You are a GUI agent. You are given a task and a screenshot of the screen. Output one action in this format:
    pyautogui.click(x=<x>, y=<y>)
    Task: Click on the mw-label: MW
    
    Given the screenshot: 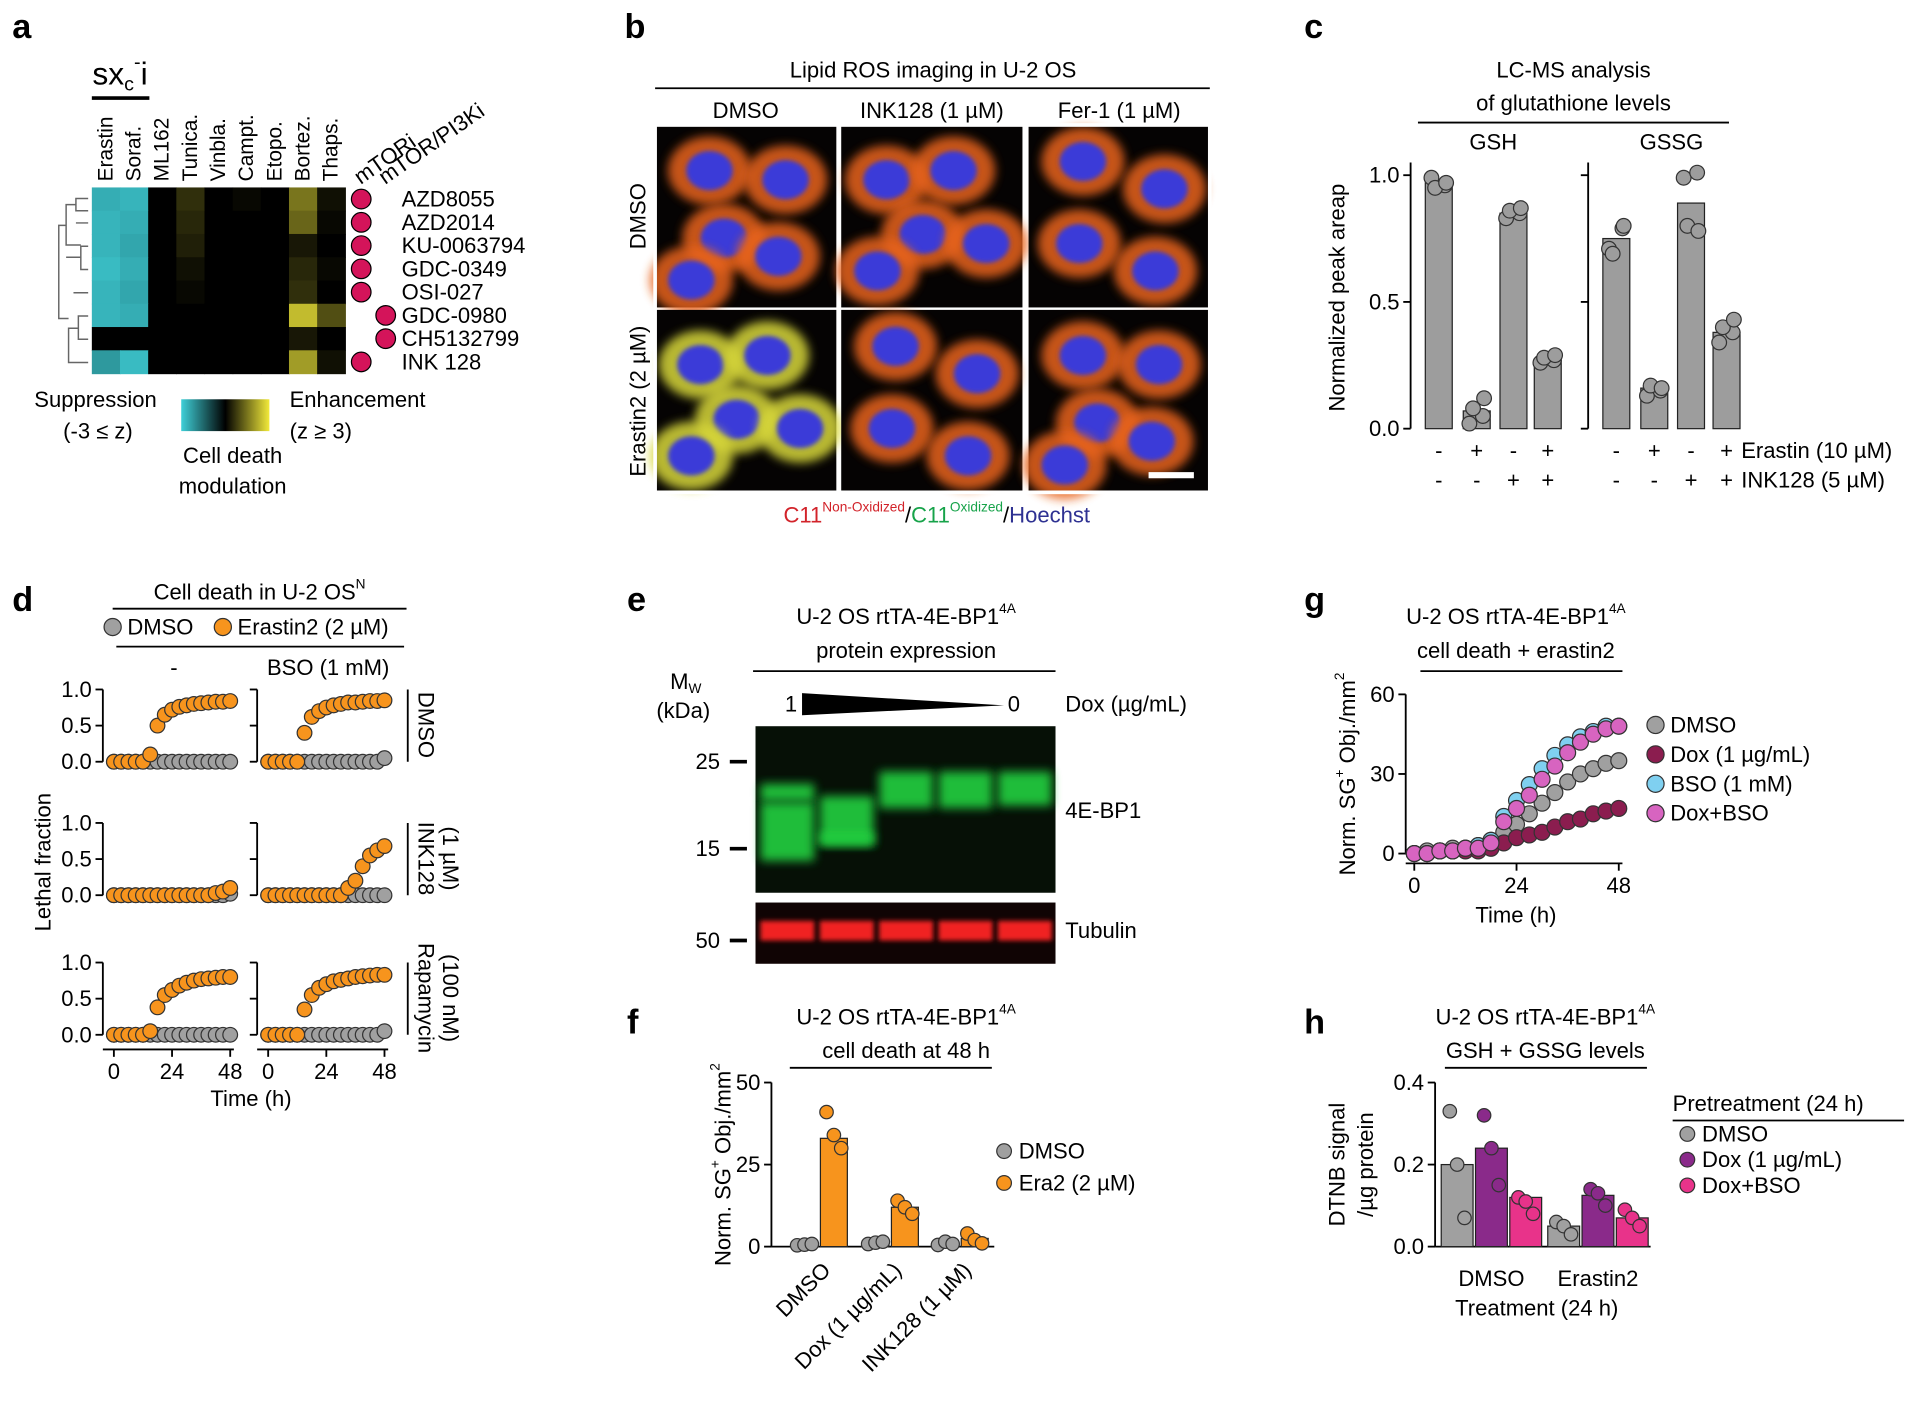 What is the action you would take?
    pyautogui.click(x=685, y=681)
    